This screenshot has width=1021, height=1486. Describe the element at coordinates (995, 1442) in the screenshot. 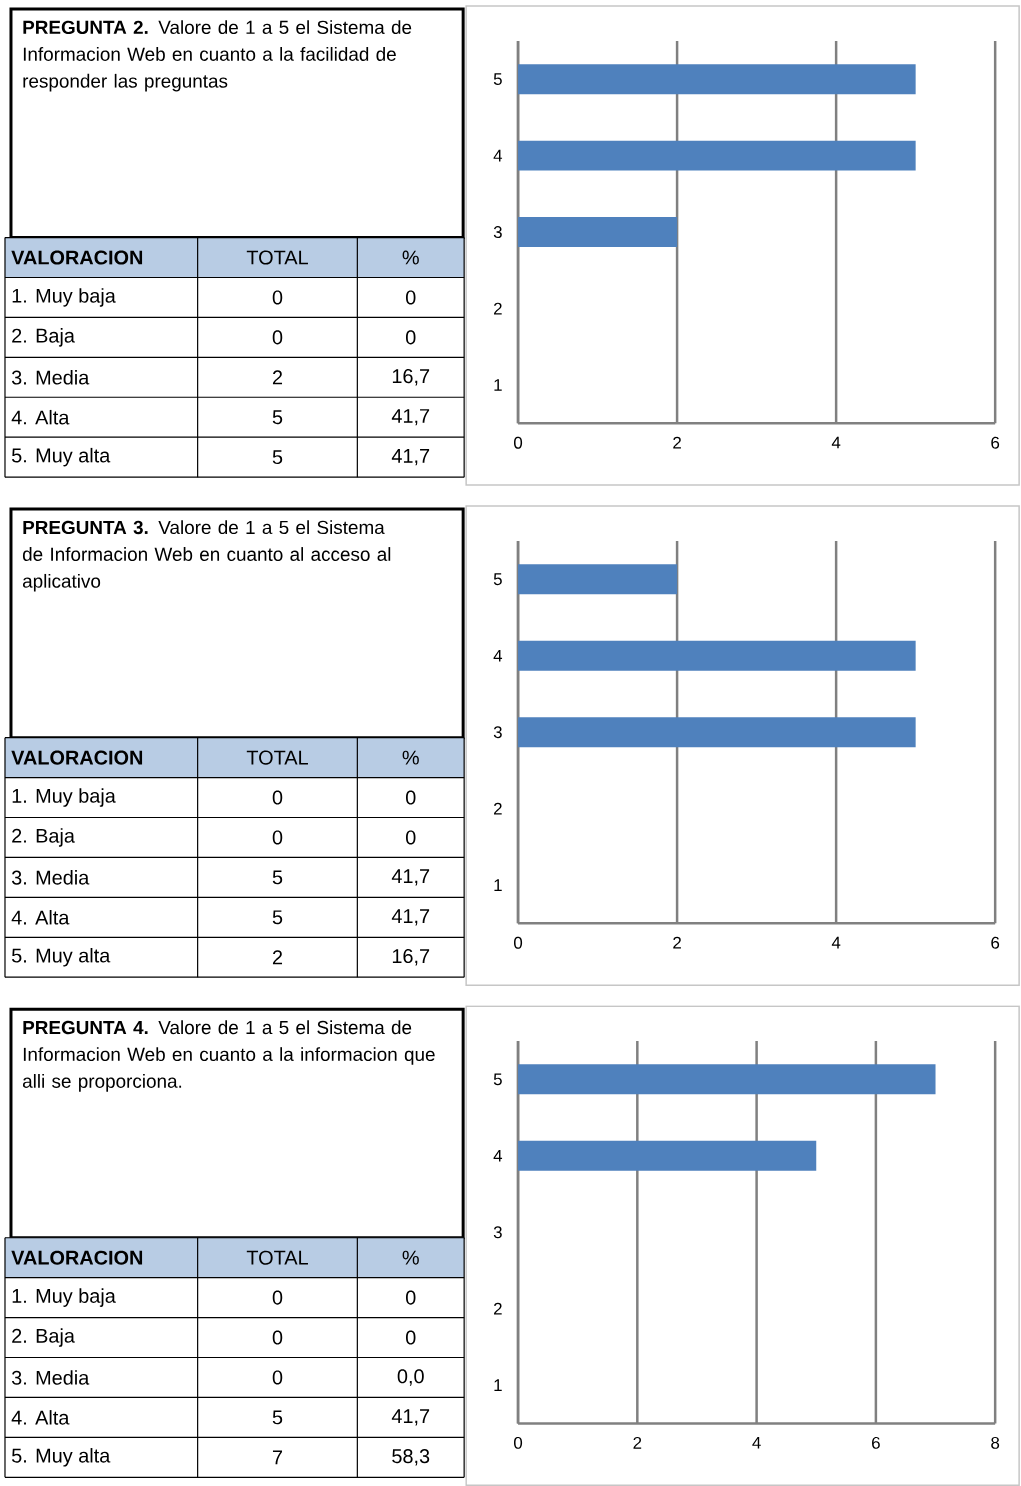

I see `x-tick-label: 8` at that location.